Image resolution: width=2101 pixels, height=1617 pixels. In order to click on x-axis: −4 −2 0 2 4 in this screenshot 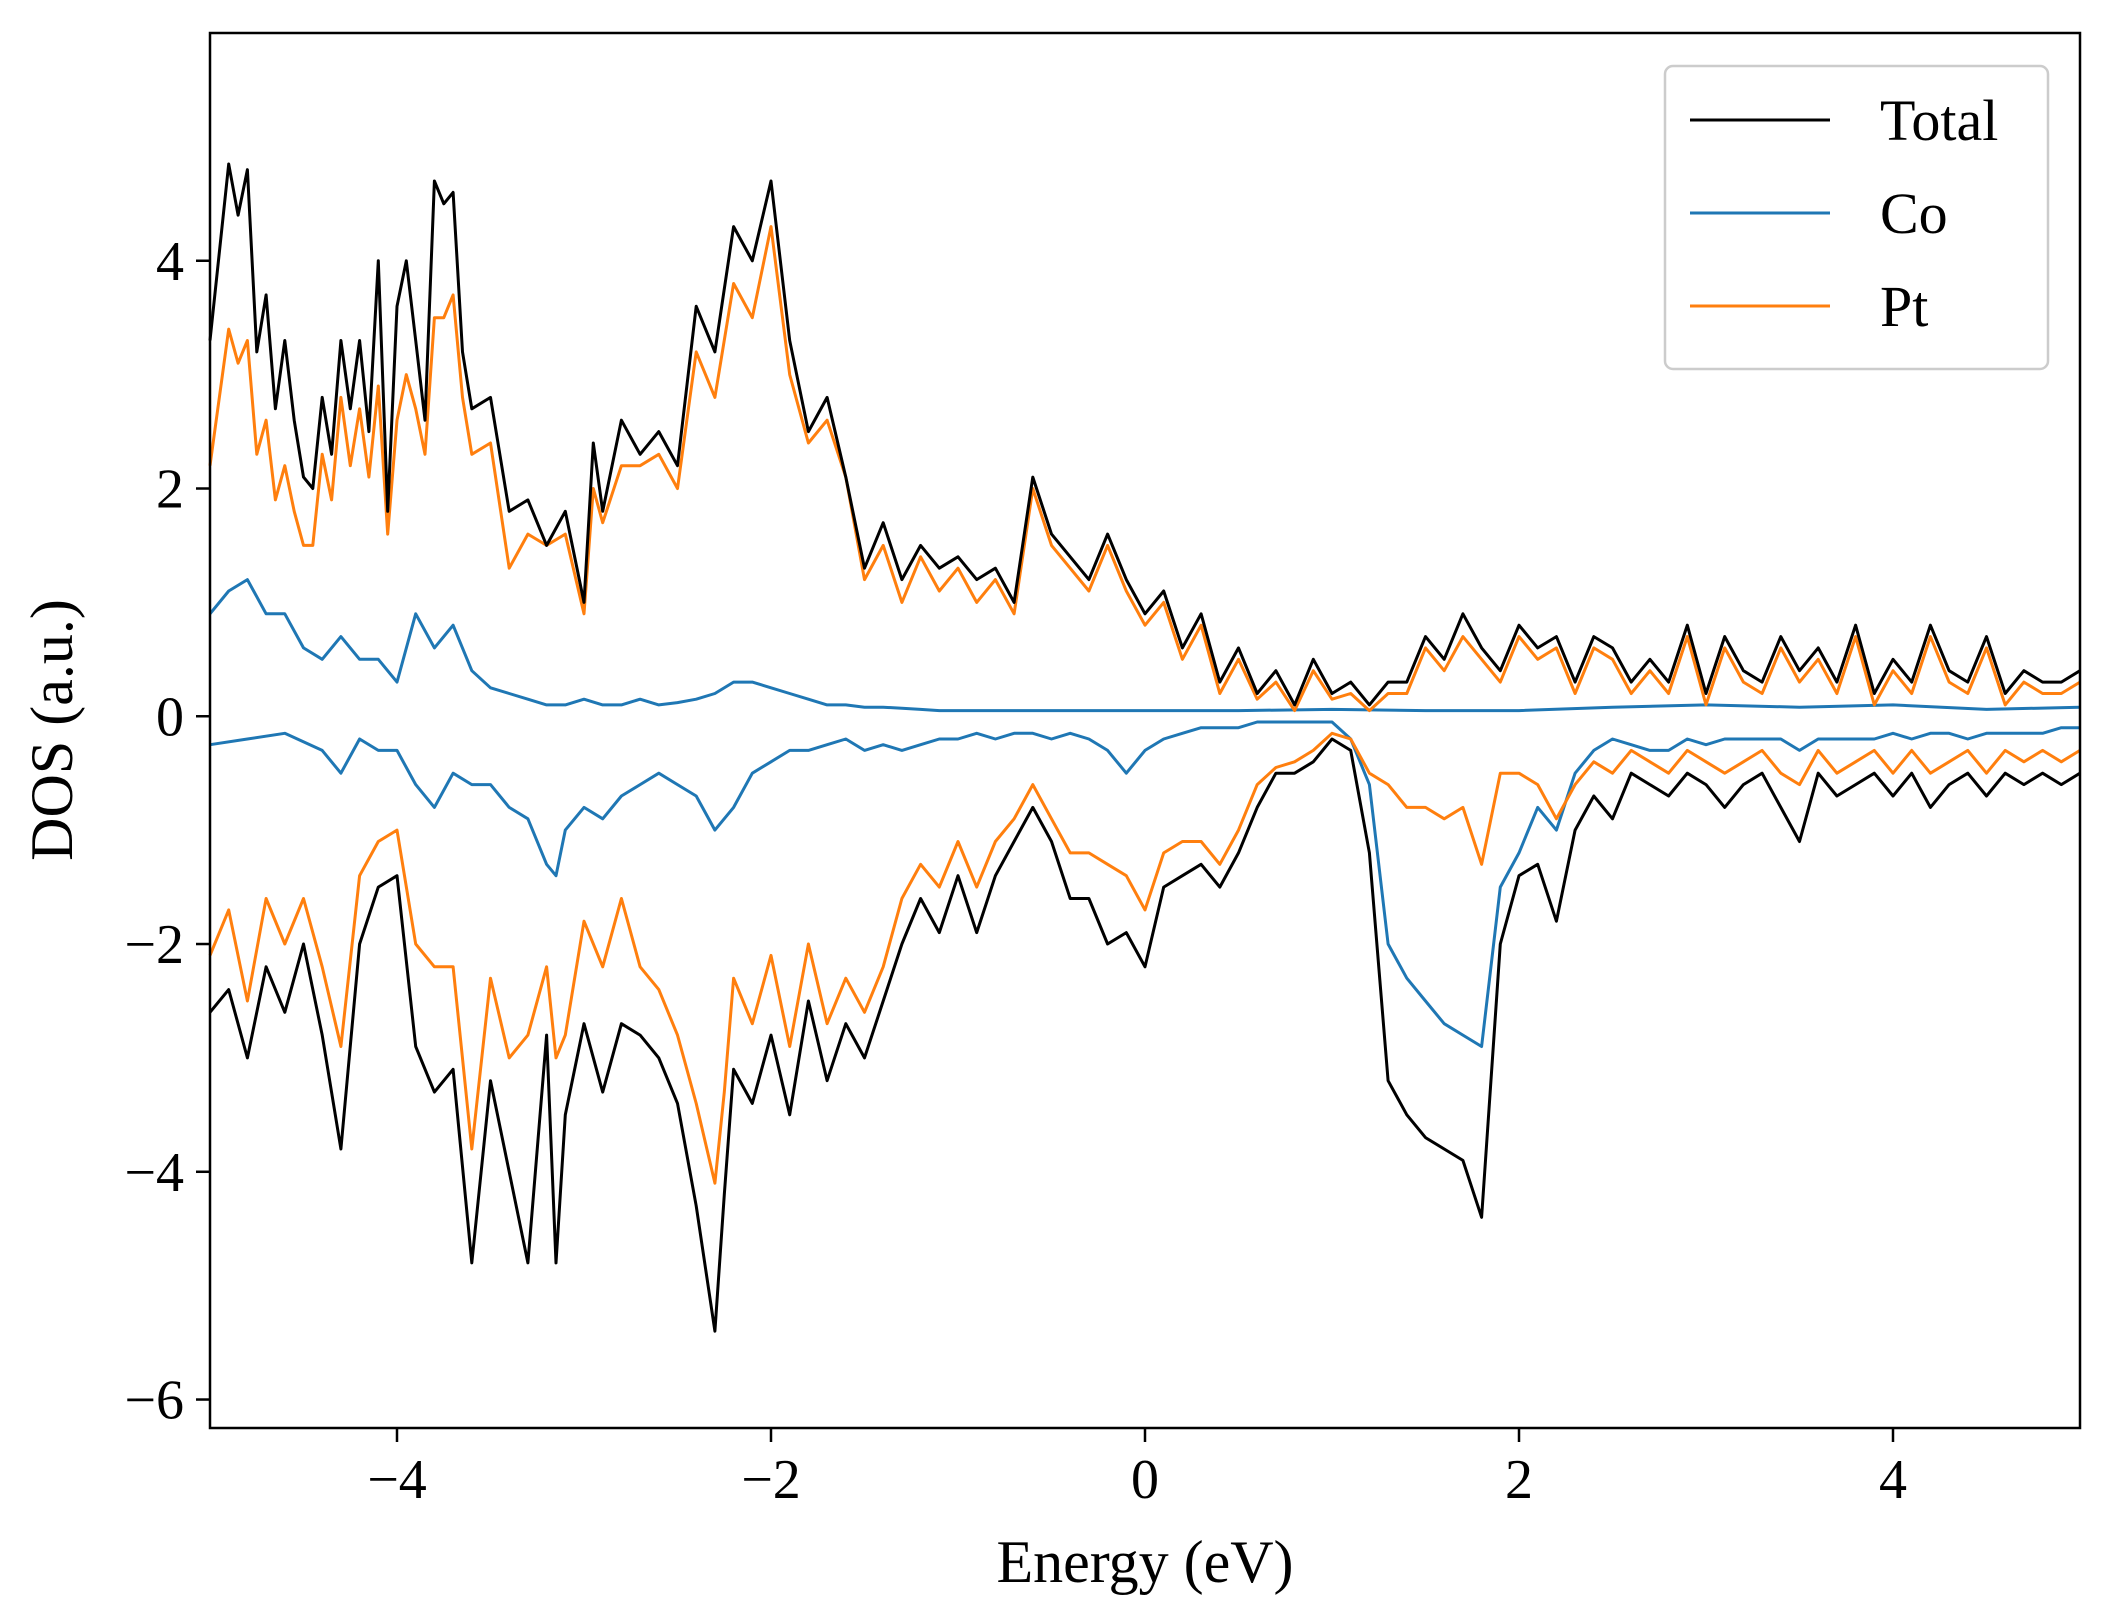, I will do `click(1137, 1469)`.